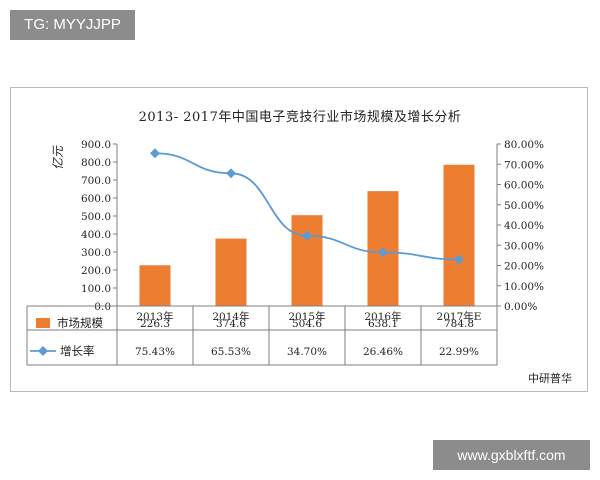 This screenshot has width=600, height=480. What do you see at coordinates (231, 324) in the screenshot?
I see `bar-data-label: 374.6` at bounding box center [231, 324].